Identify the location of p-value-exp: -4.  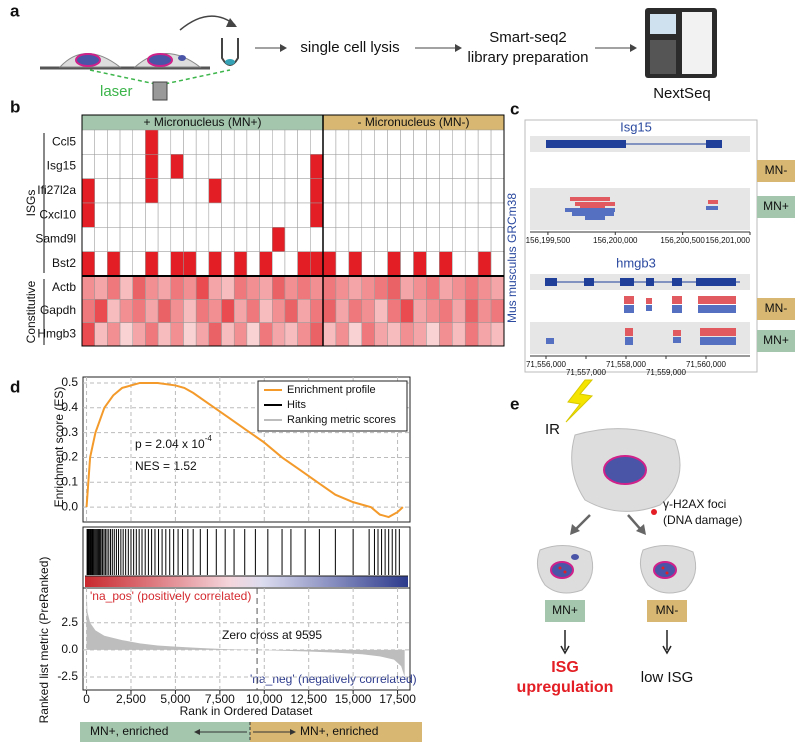
(209, 438).